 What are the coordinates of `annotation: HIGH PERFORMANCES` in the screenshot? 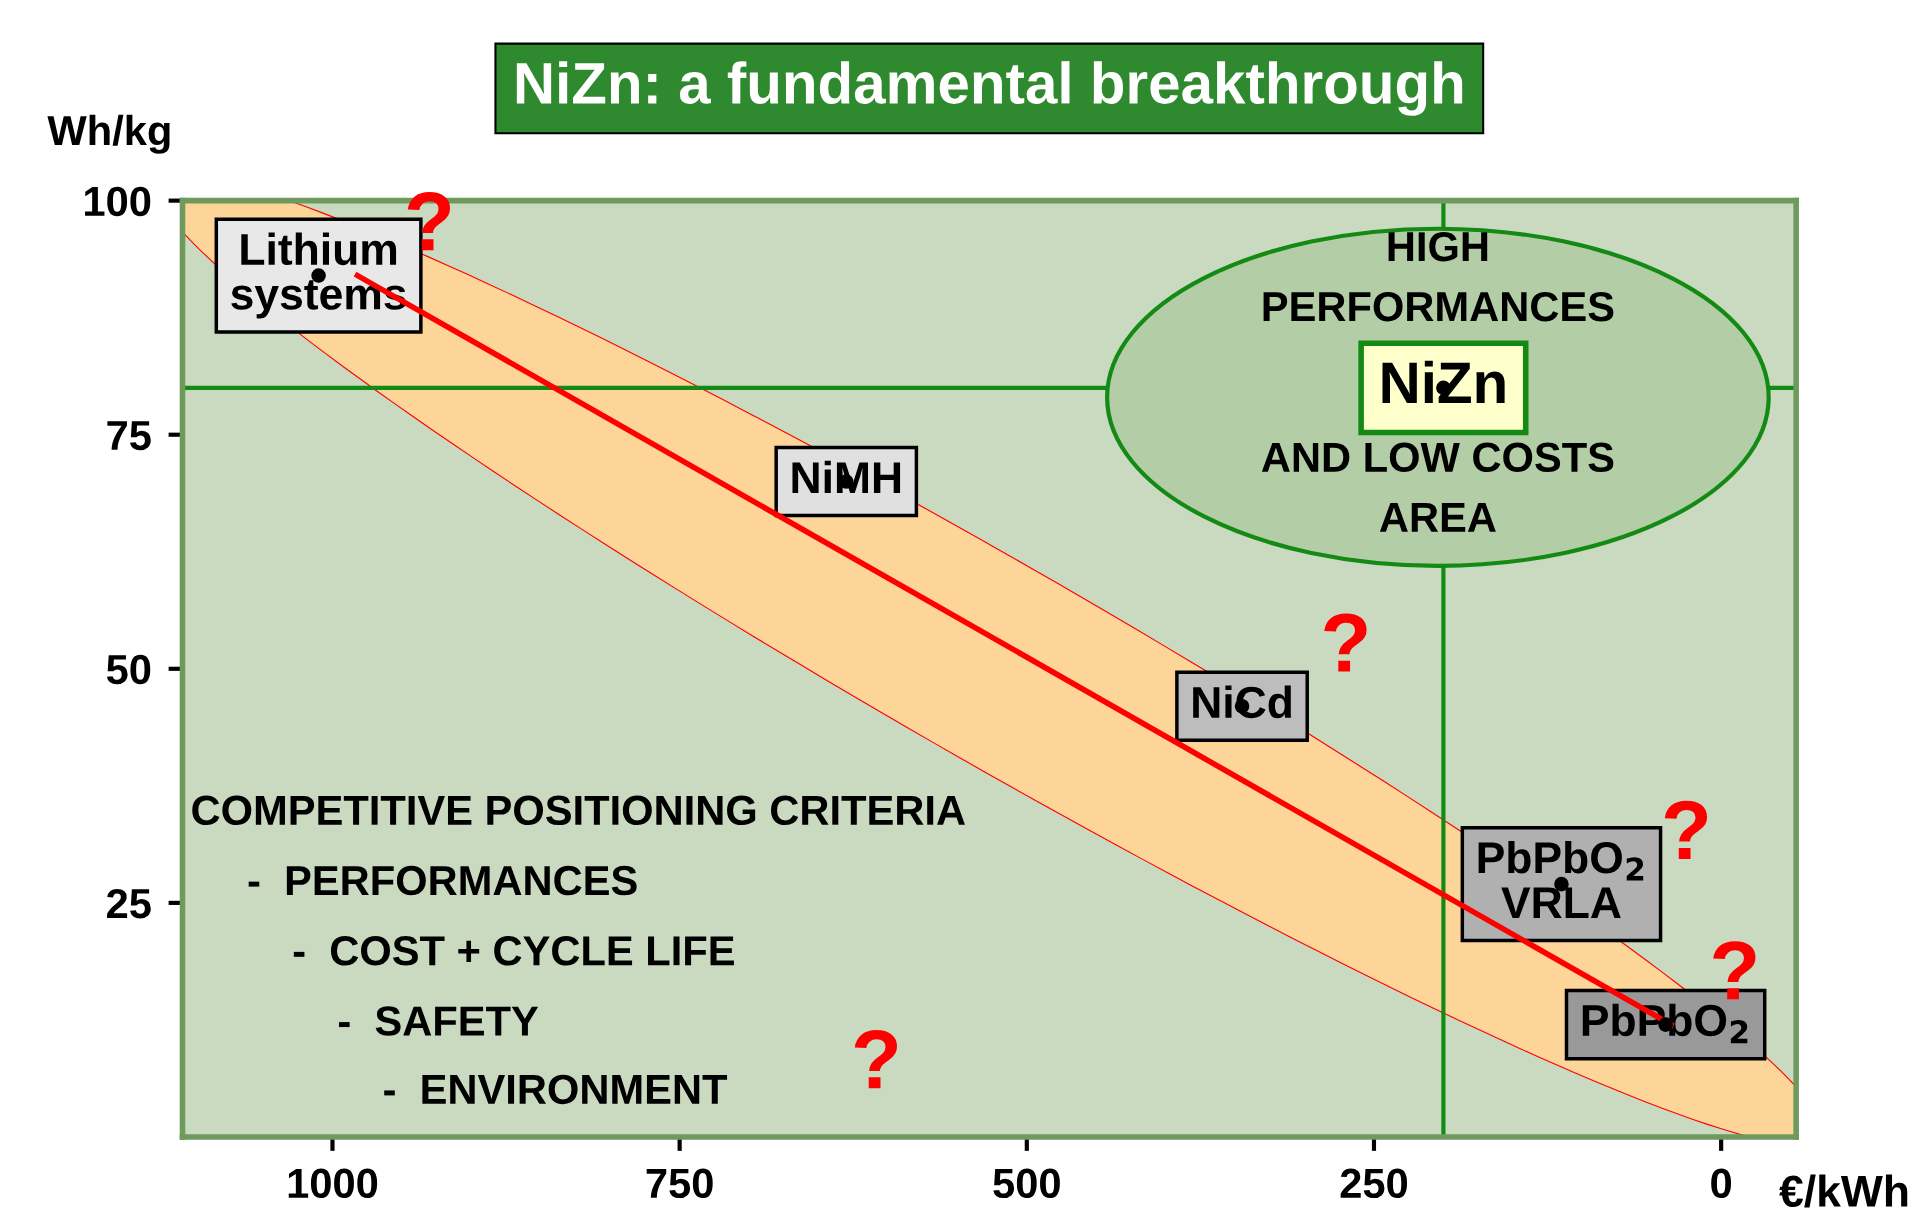 It's located at (1438, 276).